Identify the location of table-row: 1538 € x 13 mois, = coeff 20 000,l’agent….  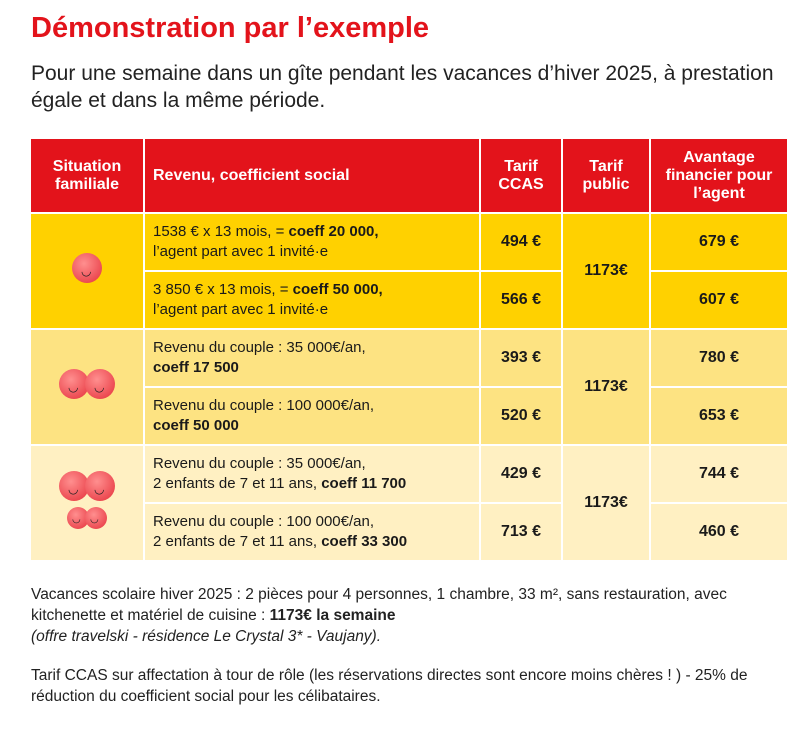
(409, 271).